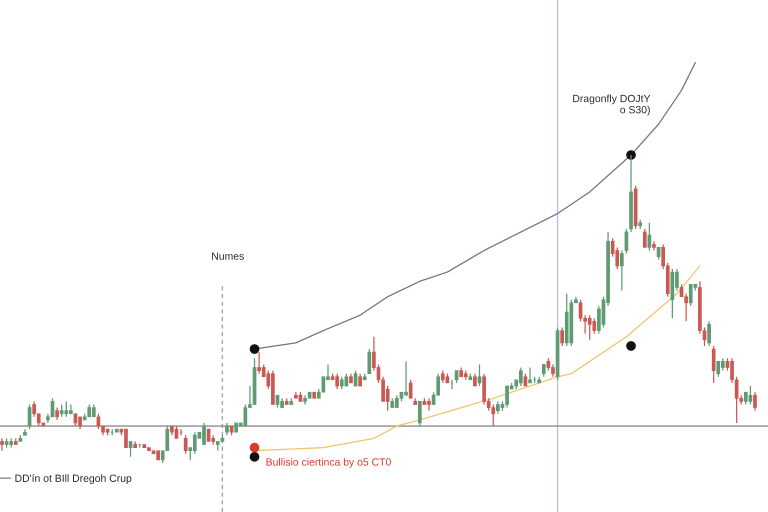 The height and width of the screenshot is (512, 768). What do you see at coordinates (328, 463) in the screenshot?
I see `series-label: Bullisio ciertinca by o5 CT0` at bounding box center [328, 463].